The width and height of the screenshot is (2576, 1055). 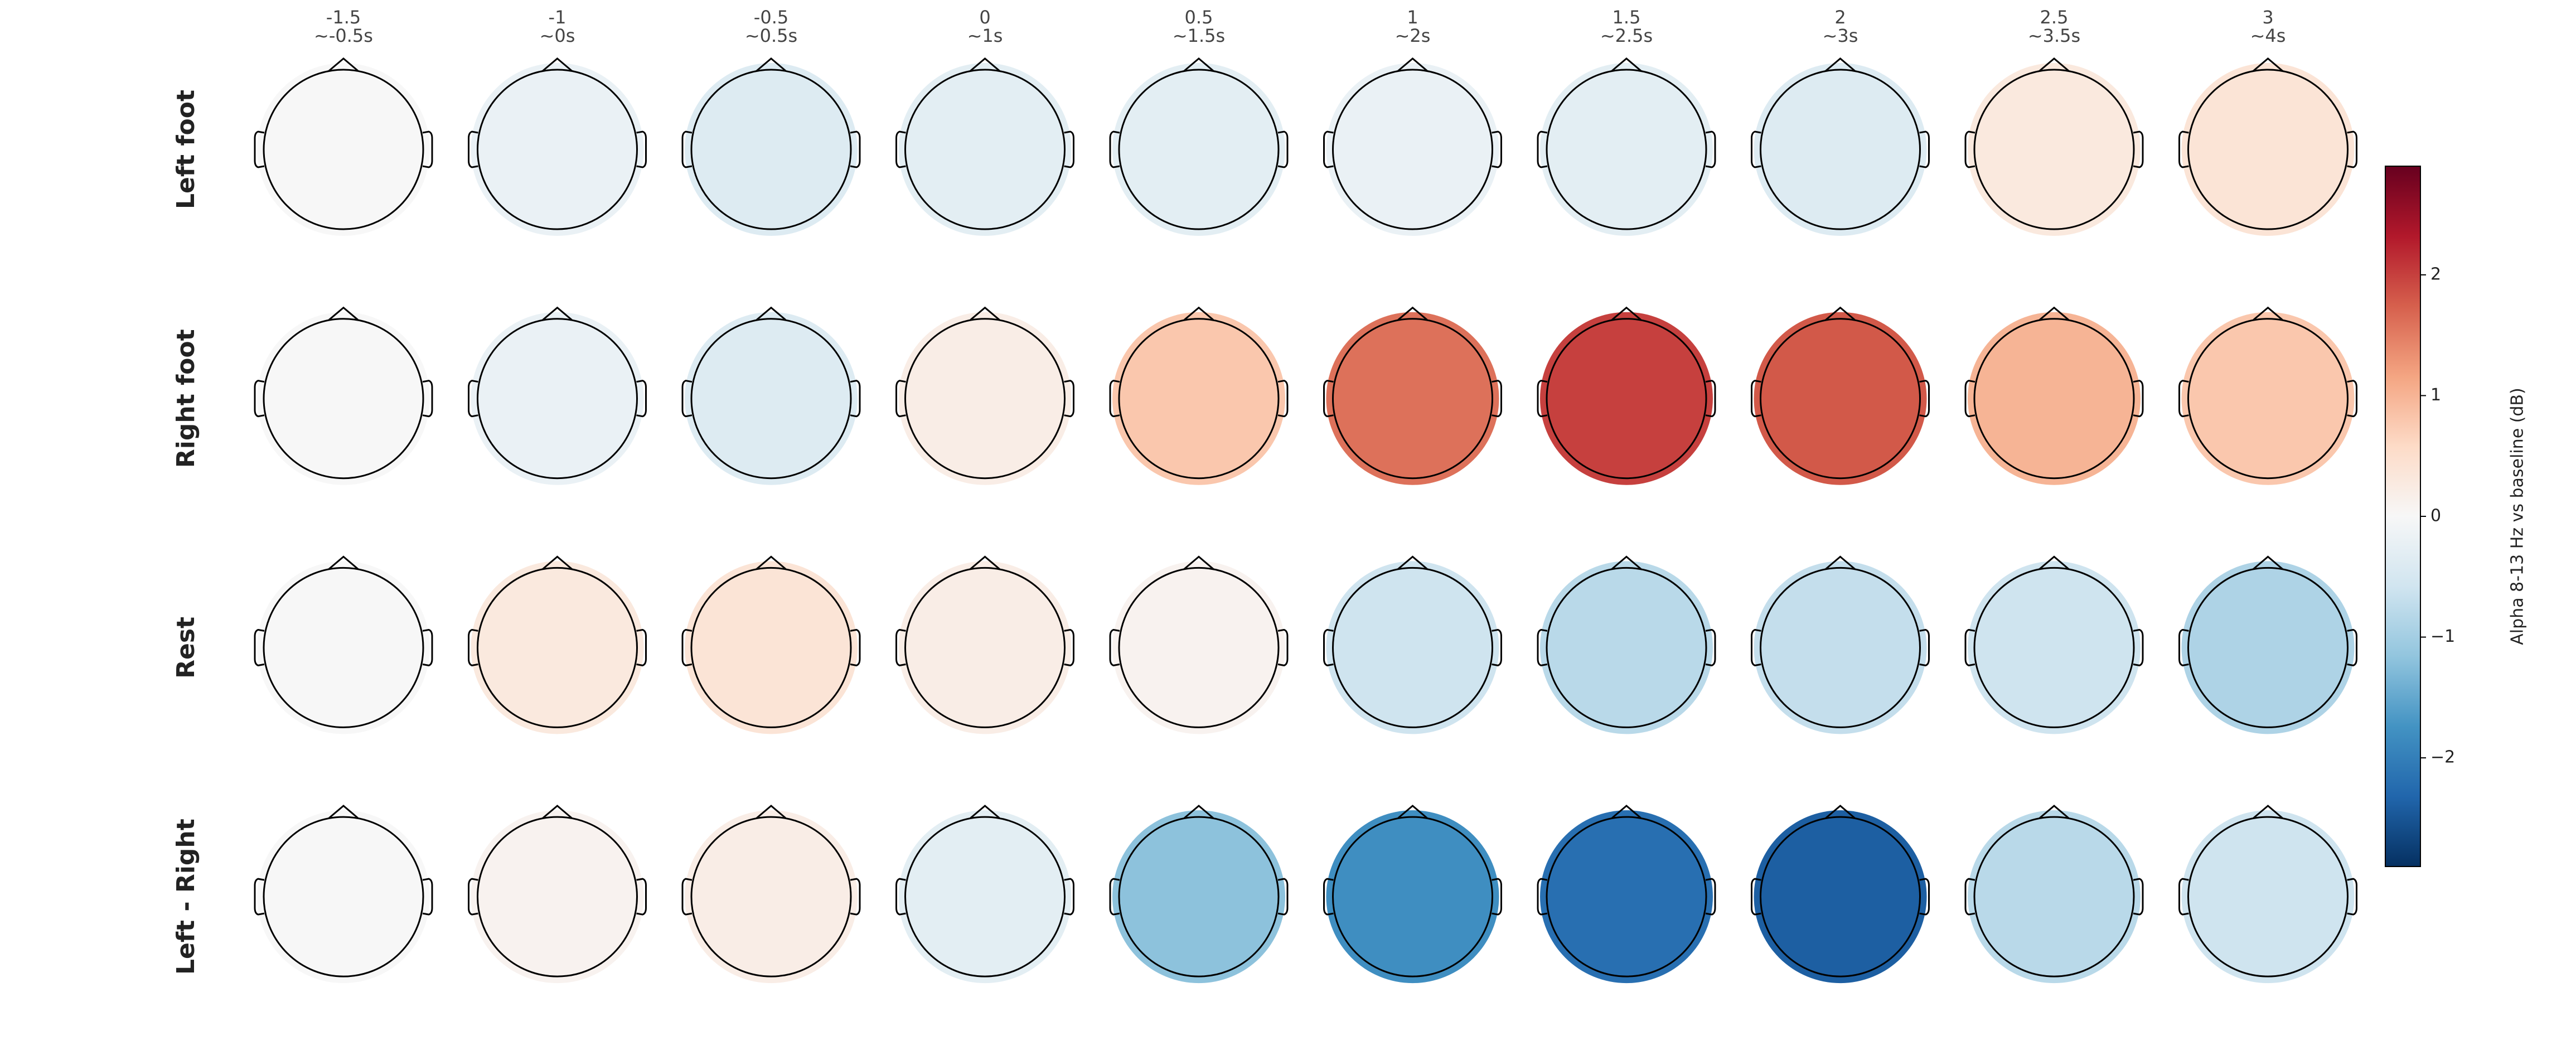 I want to click on column-subtitle: ~1s, so click(x=985, y=35).